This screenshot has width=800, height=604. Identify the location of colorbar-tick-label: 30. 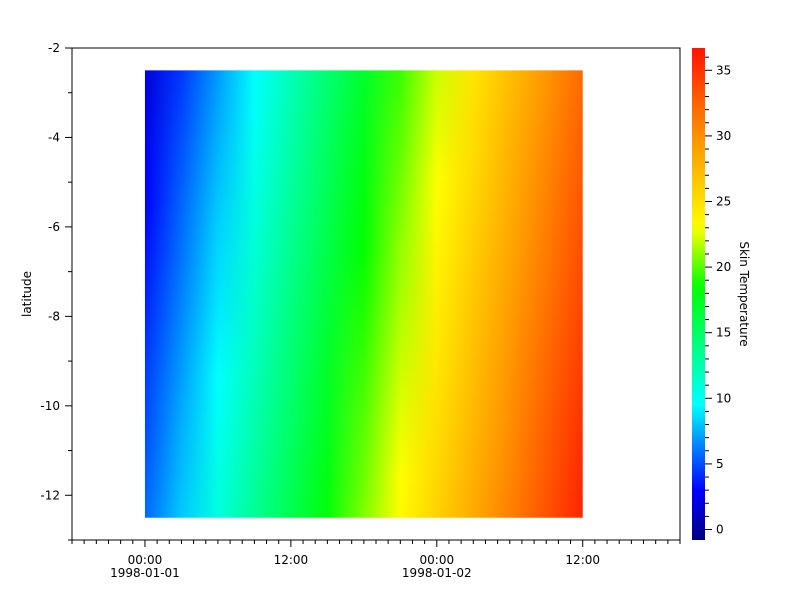
(723, 136).